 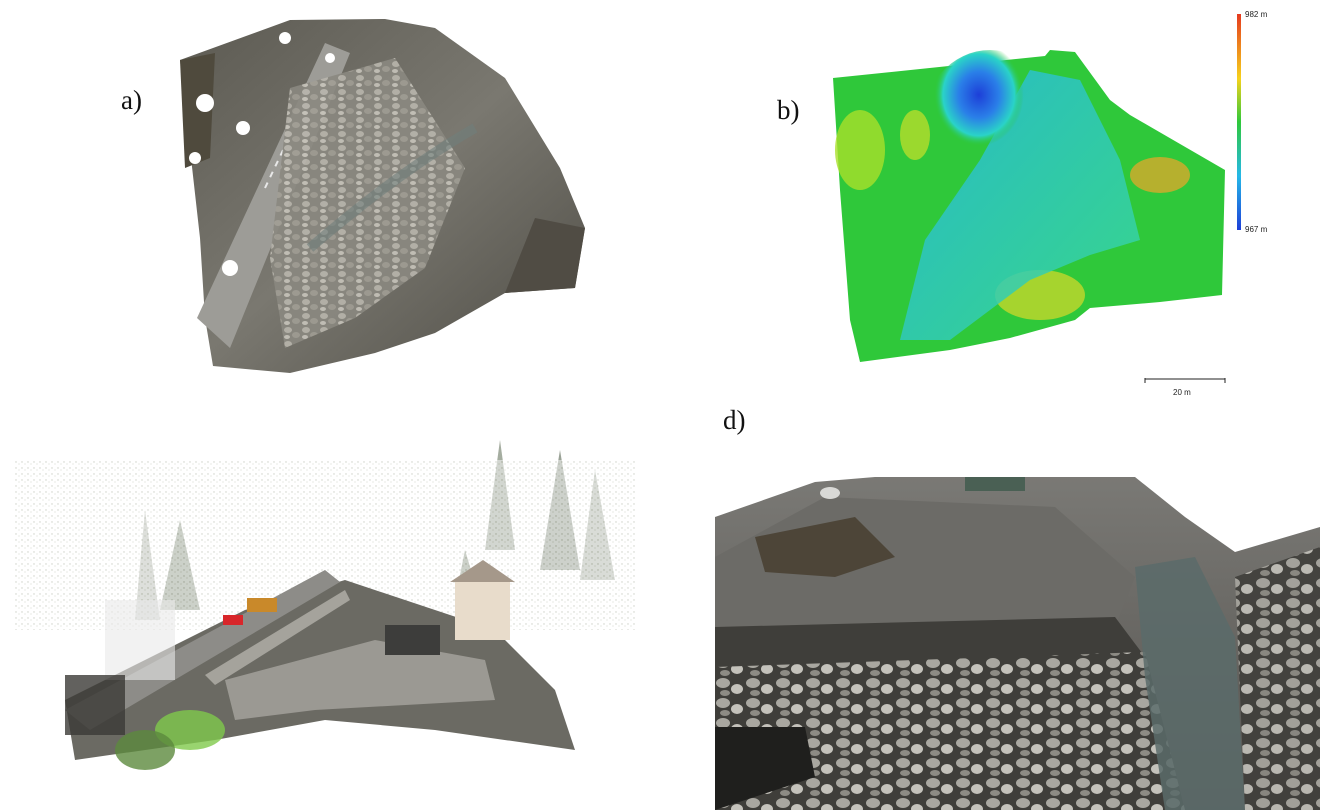 I want to click on elevation-map-panel, so click(x=1030, y=205).